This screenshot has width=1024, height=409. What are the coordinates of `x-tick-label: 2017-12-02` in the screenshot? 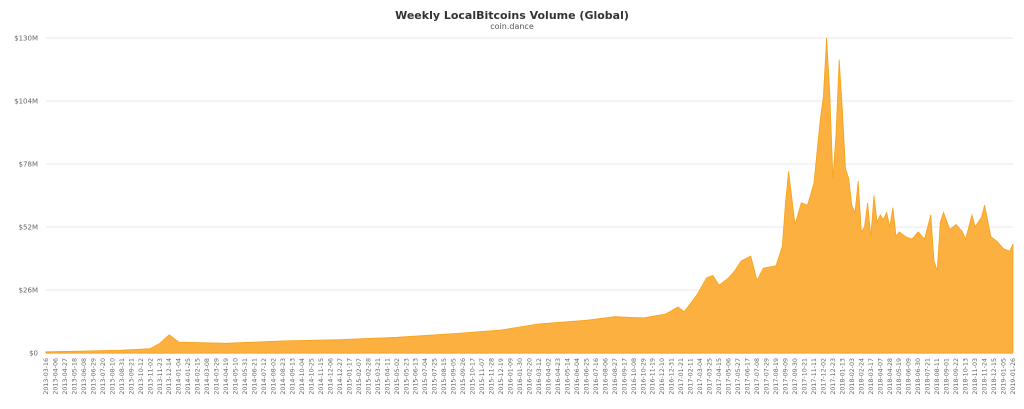 It's located at (823, 376).